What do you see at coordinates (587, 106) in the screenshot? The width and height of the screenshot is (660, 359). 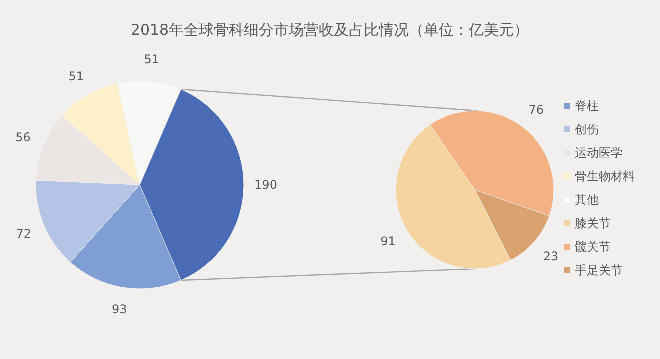 I see `legend-label: 脊柱` at bounding box center [587, 106].